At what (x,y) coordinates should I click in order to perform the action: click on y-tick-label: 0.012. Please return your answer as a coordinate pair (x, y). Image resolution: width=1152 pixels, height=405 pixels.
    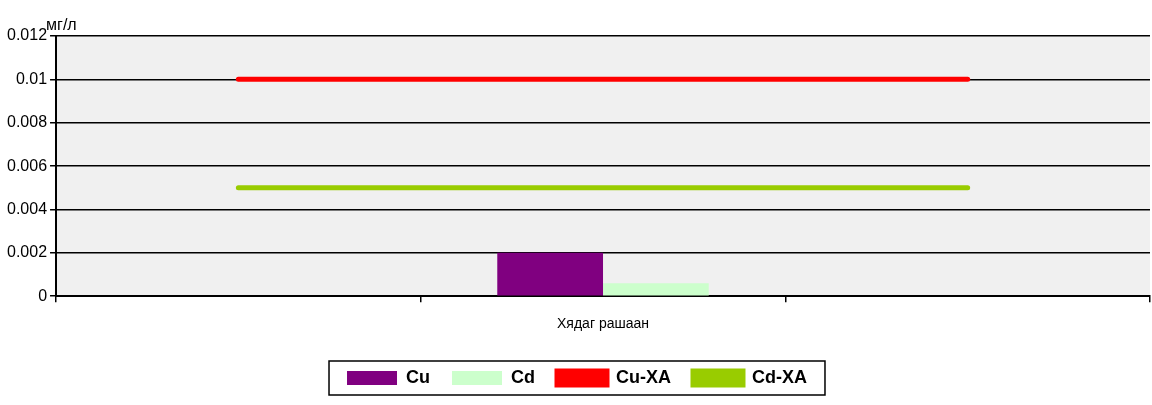
    Looking at the image, I should click on (27, 35).